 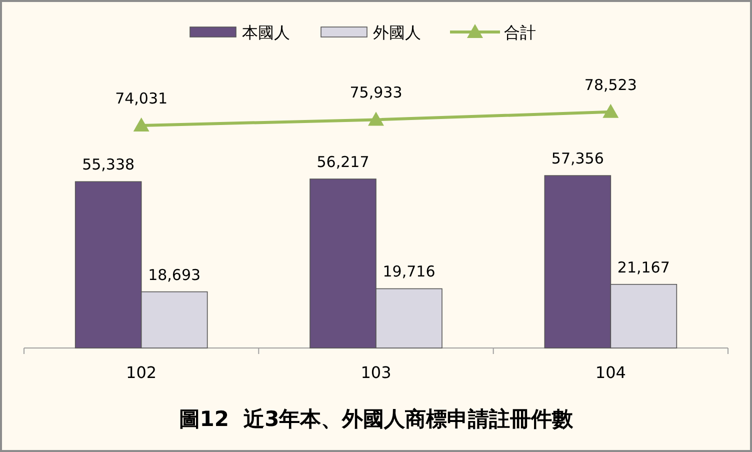 I want to click on x-tick-label: 104, so click(x=610, y=372).